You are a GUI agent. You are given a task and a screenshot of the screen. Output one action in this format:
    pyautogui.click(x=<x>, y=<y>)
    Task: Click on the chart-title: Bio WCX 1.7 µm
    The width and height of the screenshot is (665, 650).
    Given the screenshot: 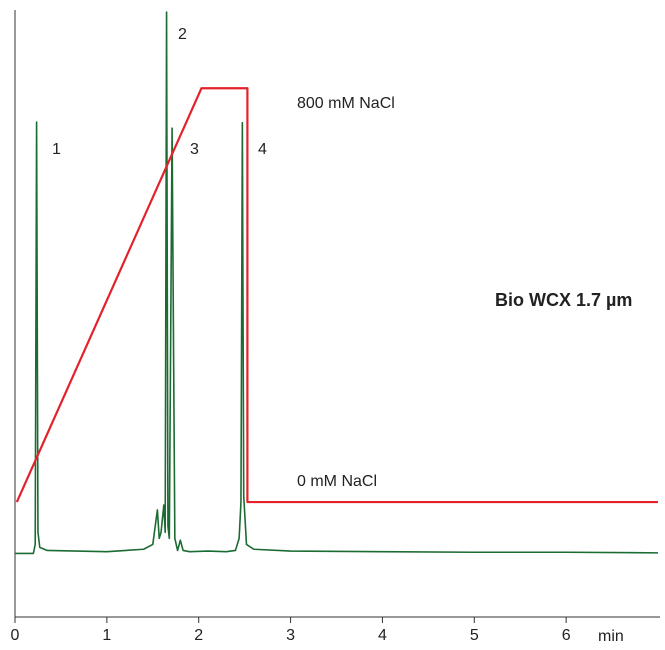 What is the action you would take?
    pyautogui.click(x=563, y=300)
    